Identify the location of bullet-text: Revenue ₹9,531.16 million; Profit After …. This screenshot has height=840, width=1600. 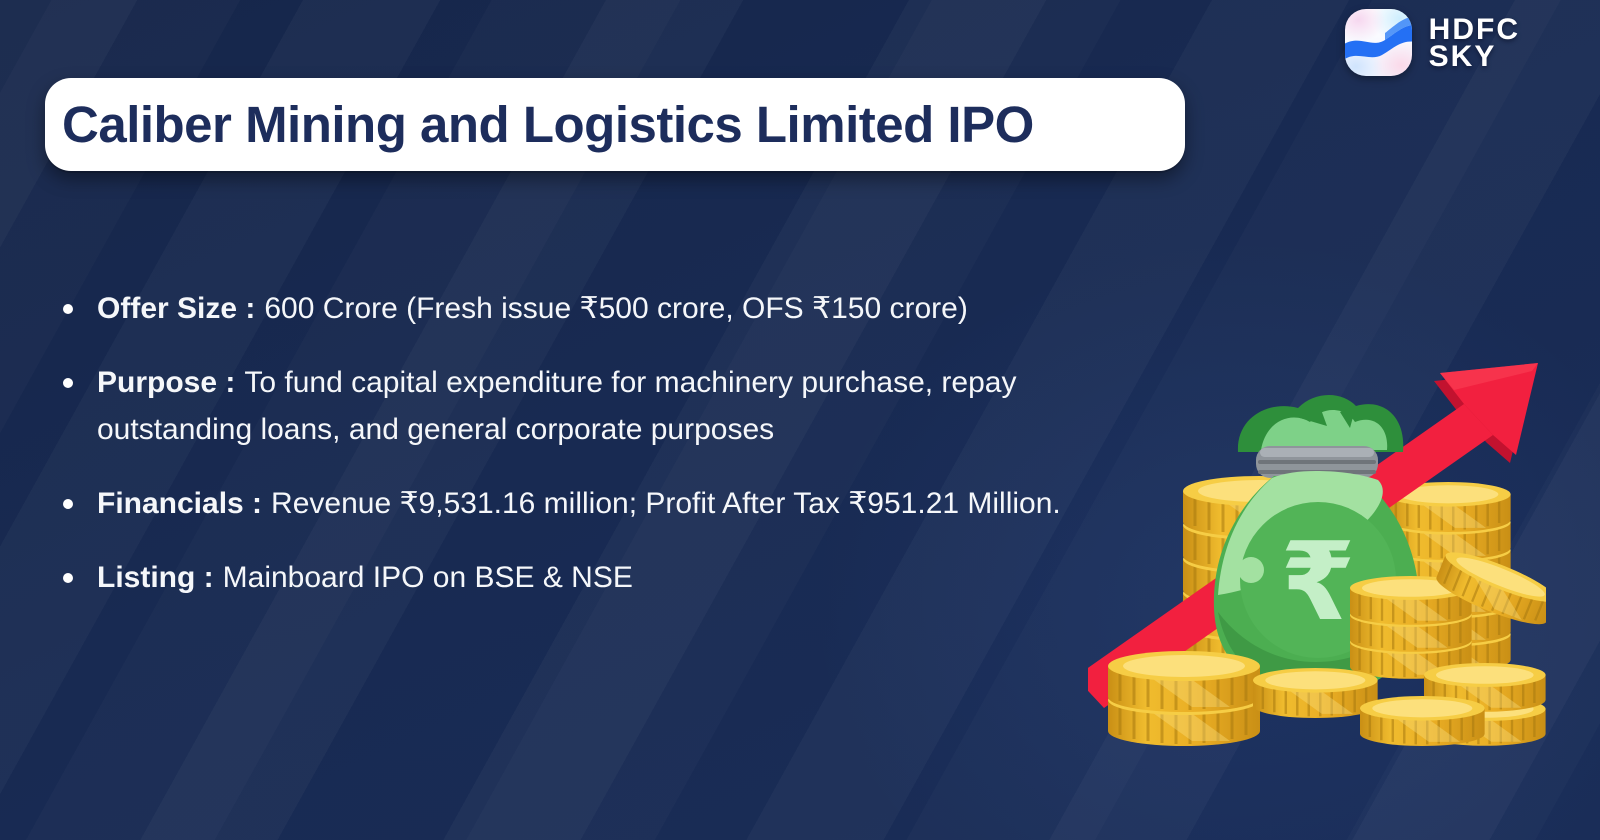
(666, 503).